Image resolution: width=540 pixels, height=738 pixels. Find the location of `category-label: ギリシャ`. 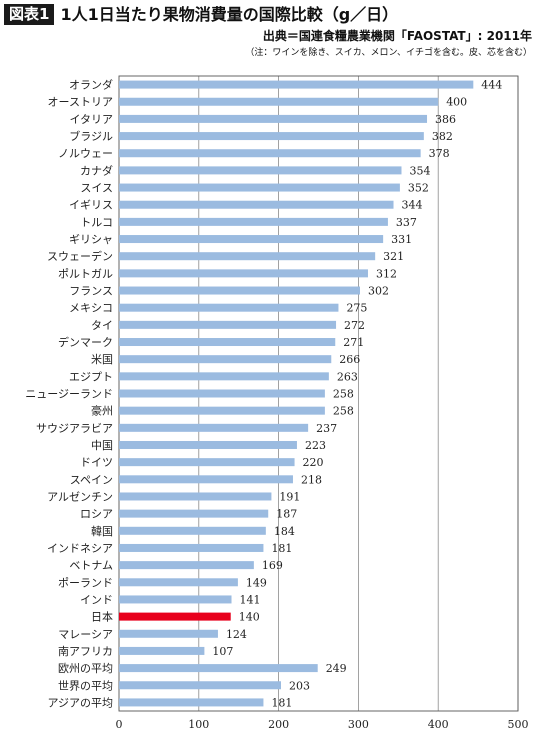

category-label: ギリシャ is located at coordinates (91, 239).